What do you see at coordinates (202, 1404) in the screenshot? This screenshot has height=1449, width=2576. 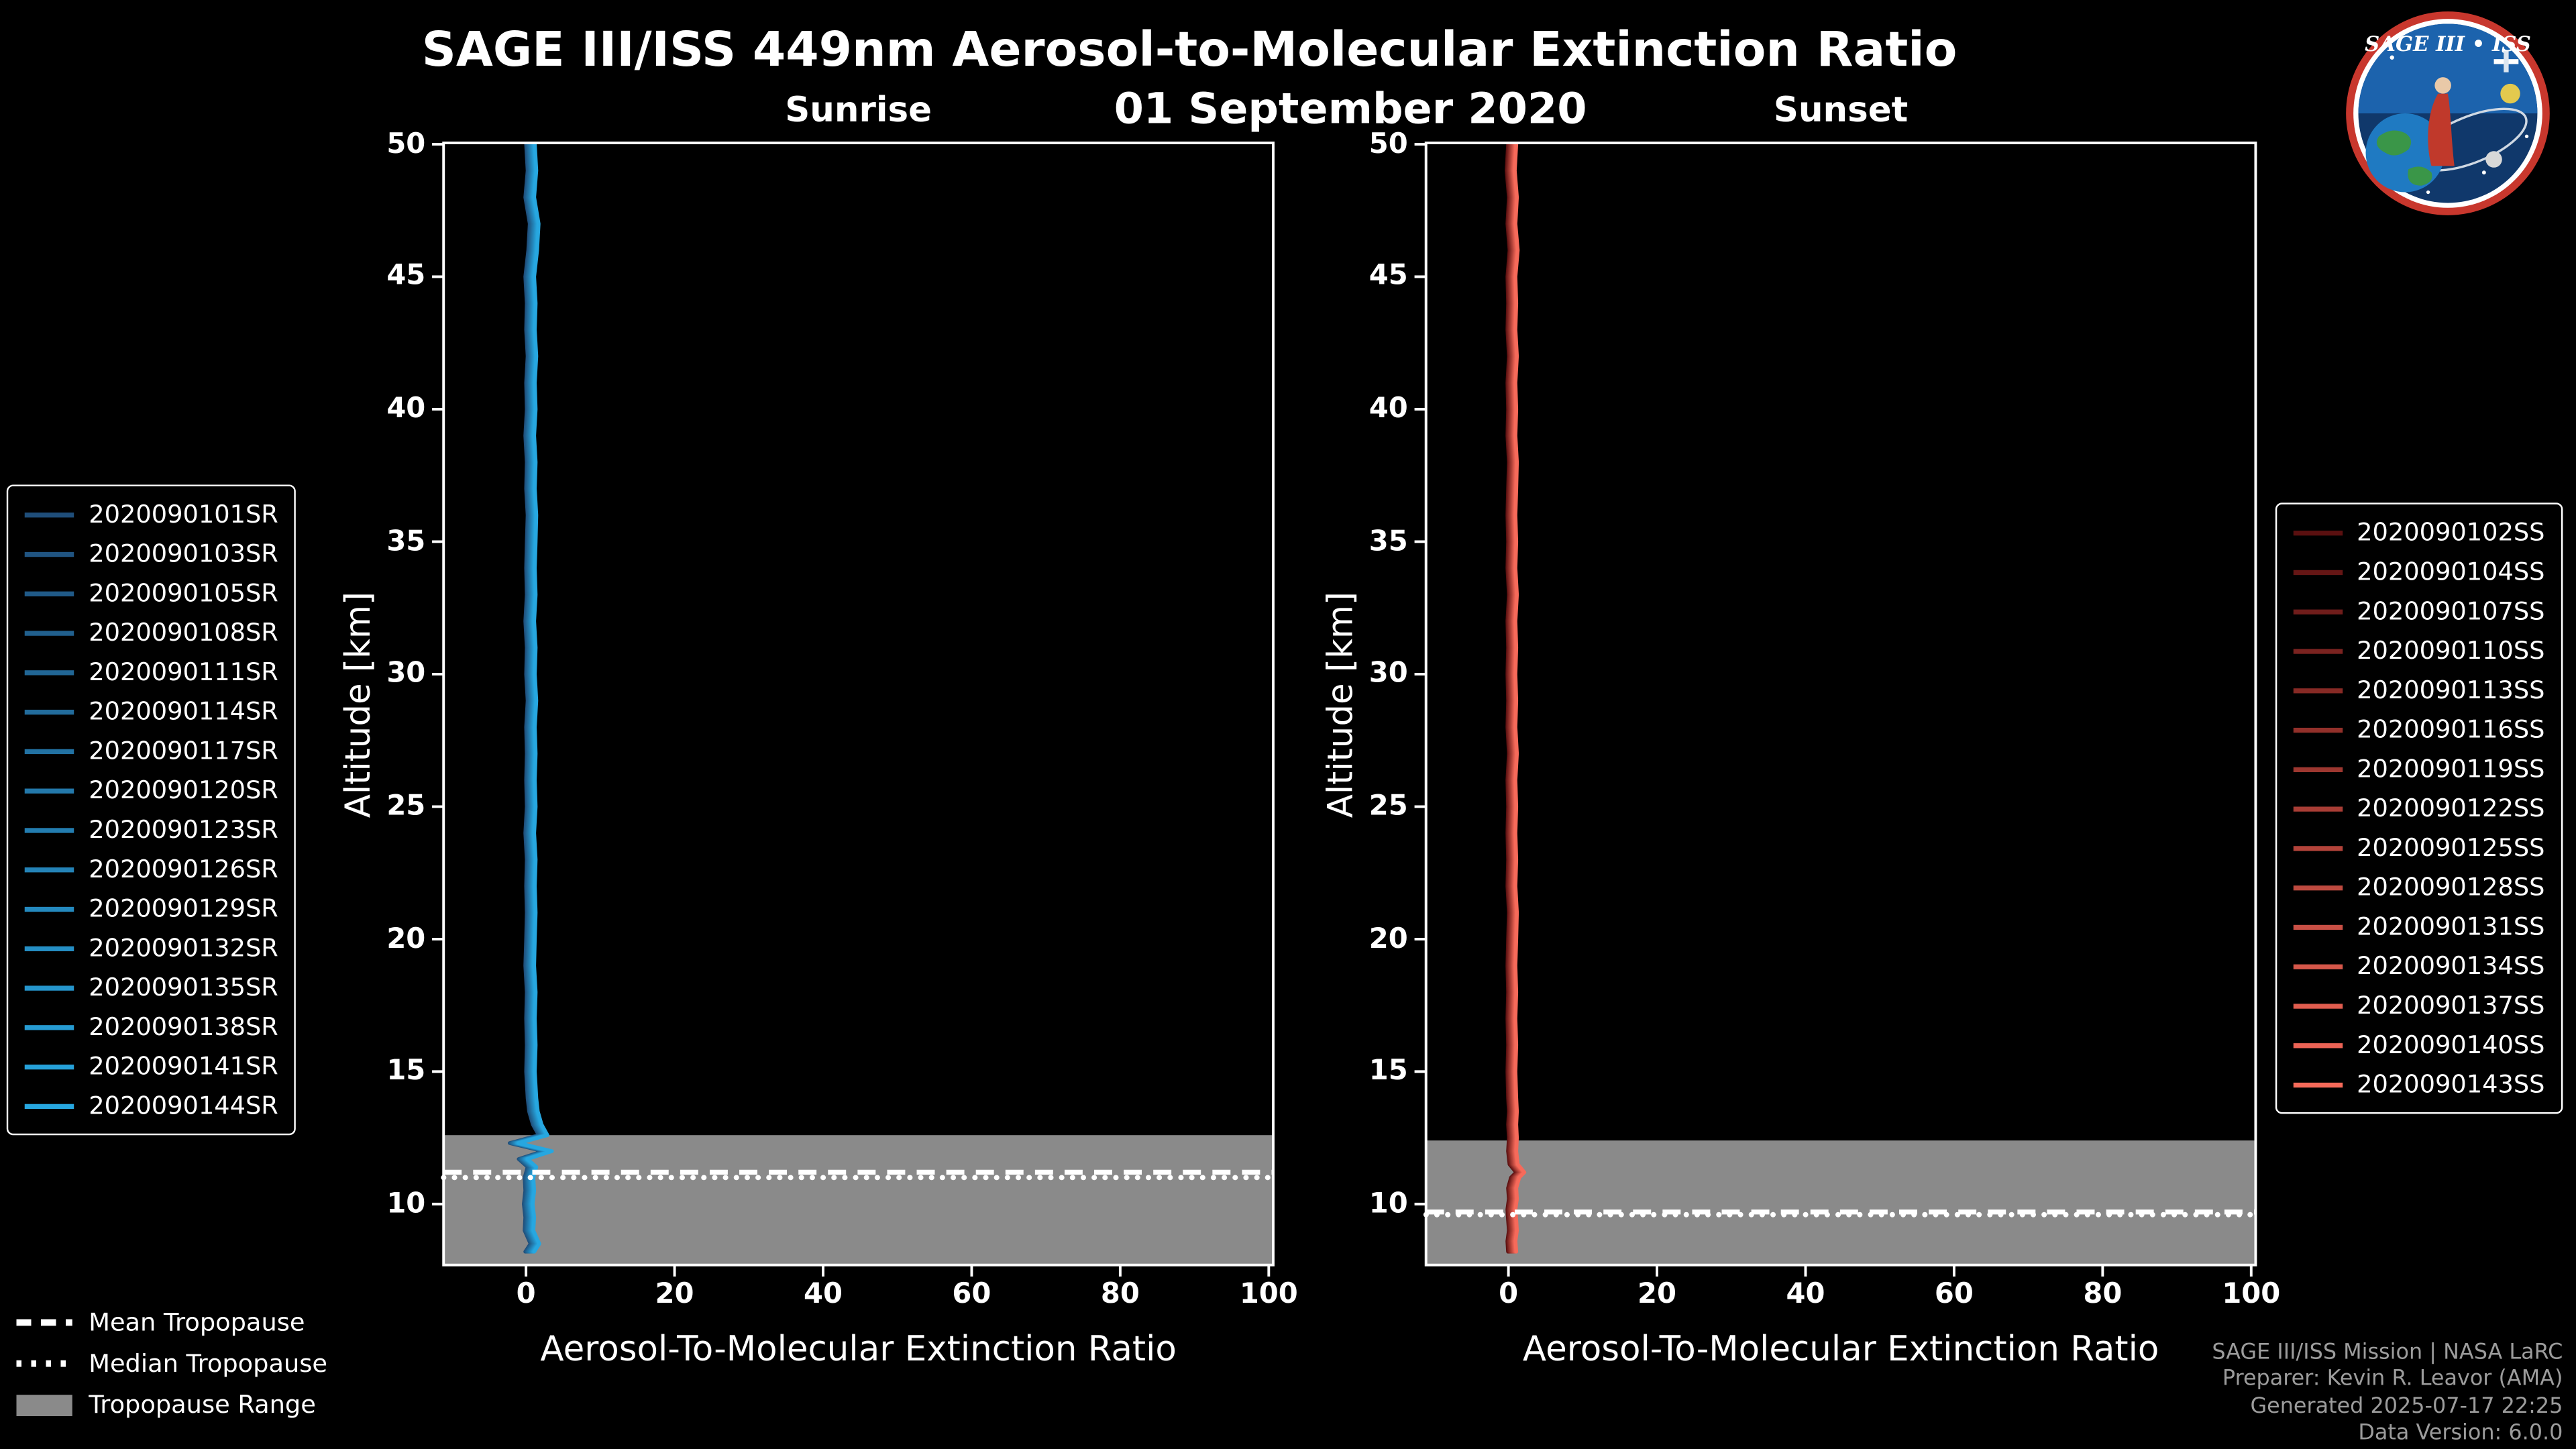 I see `tropopause-legend-label: Tropopause Range` at bounding box center [202, 1404].